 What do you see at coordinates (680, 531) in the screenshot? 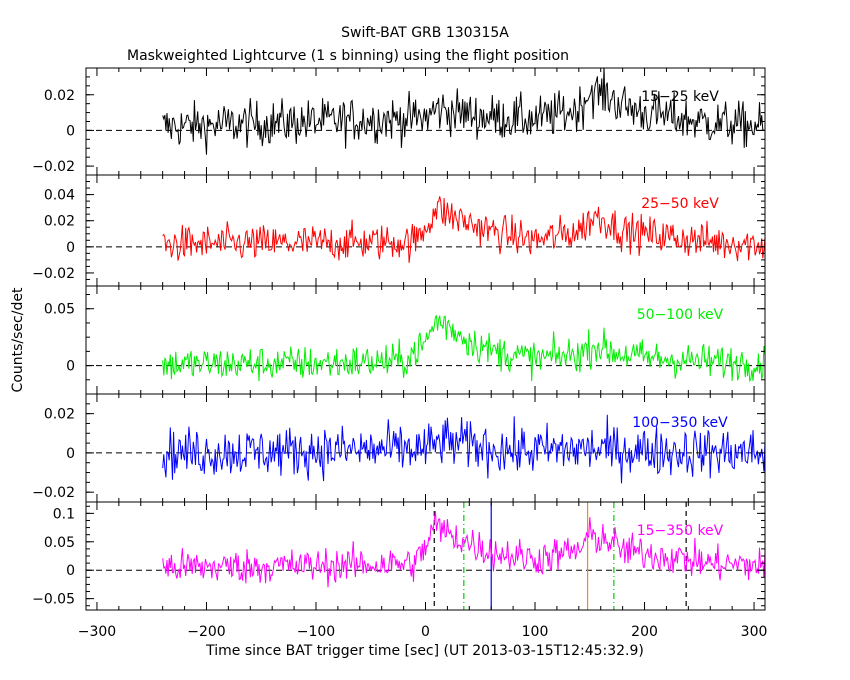
I see `band-label: 15−350 keV` at bounding box center [680, 531].